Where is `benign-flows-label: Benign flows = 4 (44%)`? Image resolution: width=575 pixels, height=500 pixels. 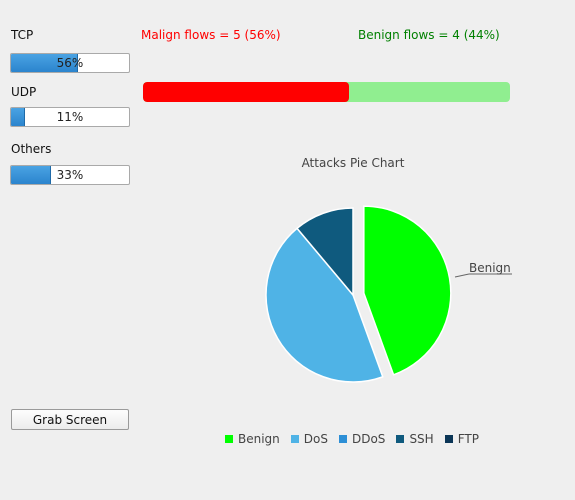 benign-flows-label: Benign flows = 4 (44%) is located at coordinates (429, 35).